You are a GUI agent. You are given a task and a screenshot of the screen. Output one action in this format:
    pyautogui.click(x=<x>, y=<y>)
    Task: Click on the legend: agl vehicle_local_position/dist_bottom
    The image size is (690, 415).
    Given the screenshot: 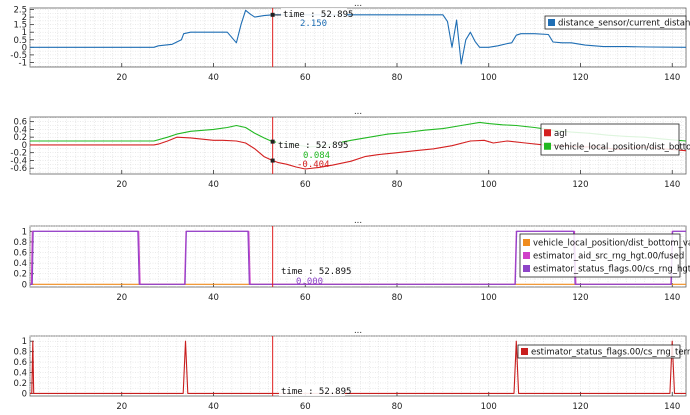 What is the action you would take?
    pyautogui.click(x=615, y=139)
    